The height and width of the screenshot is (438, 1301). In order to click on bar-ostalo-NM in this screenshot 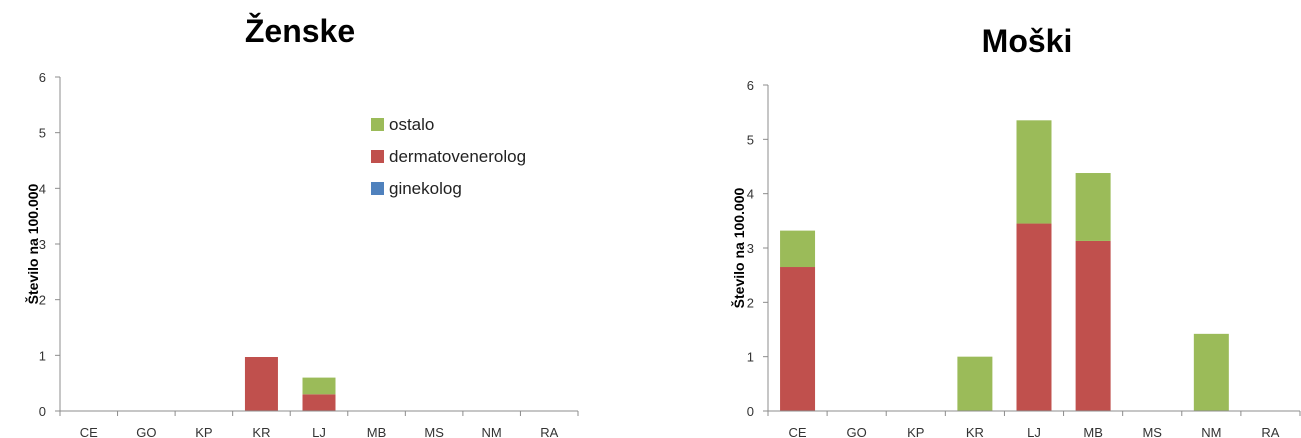, I will do `click(1211, 372)`.